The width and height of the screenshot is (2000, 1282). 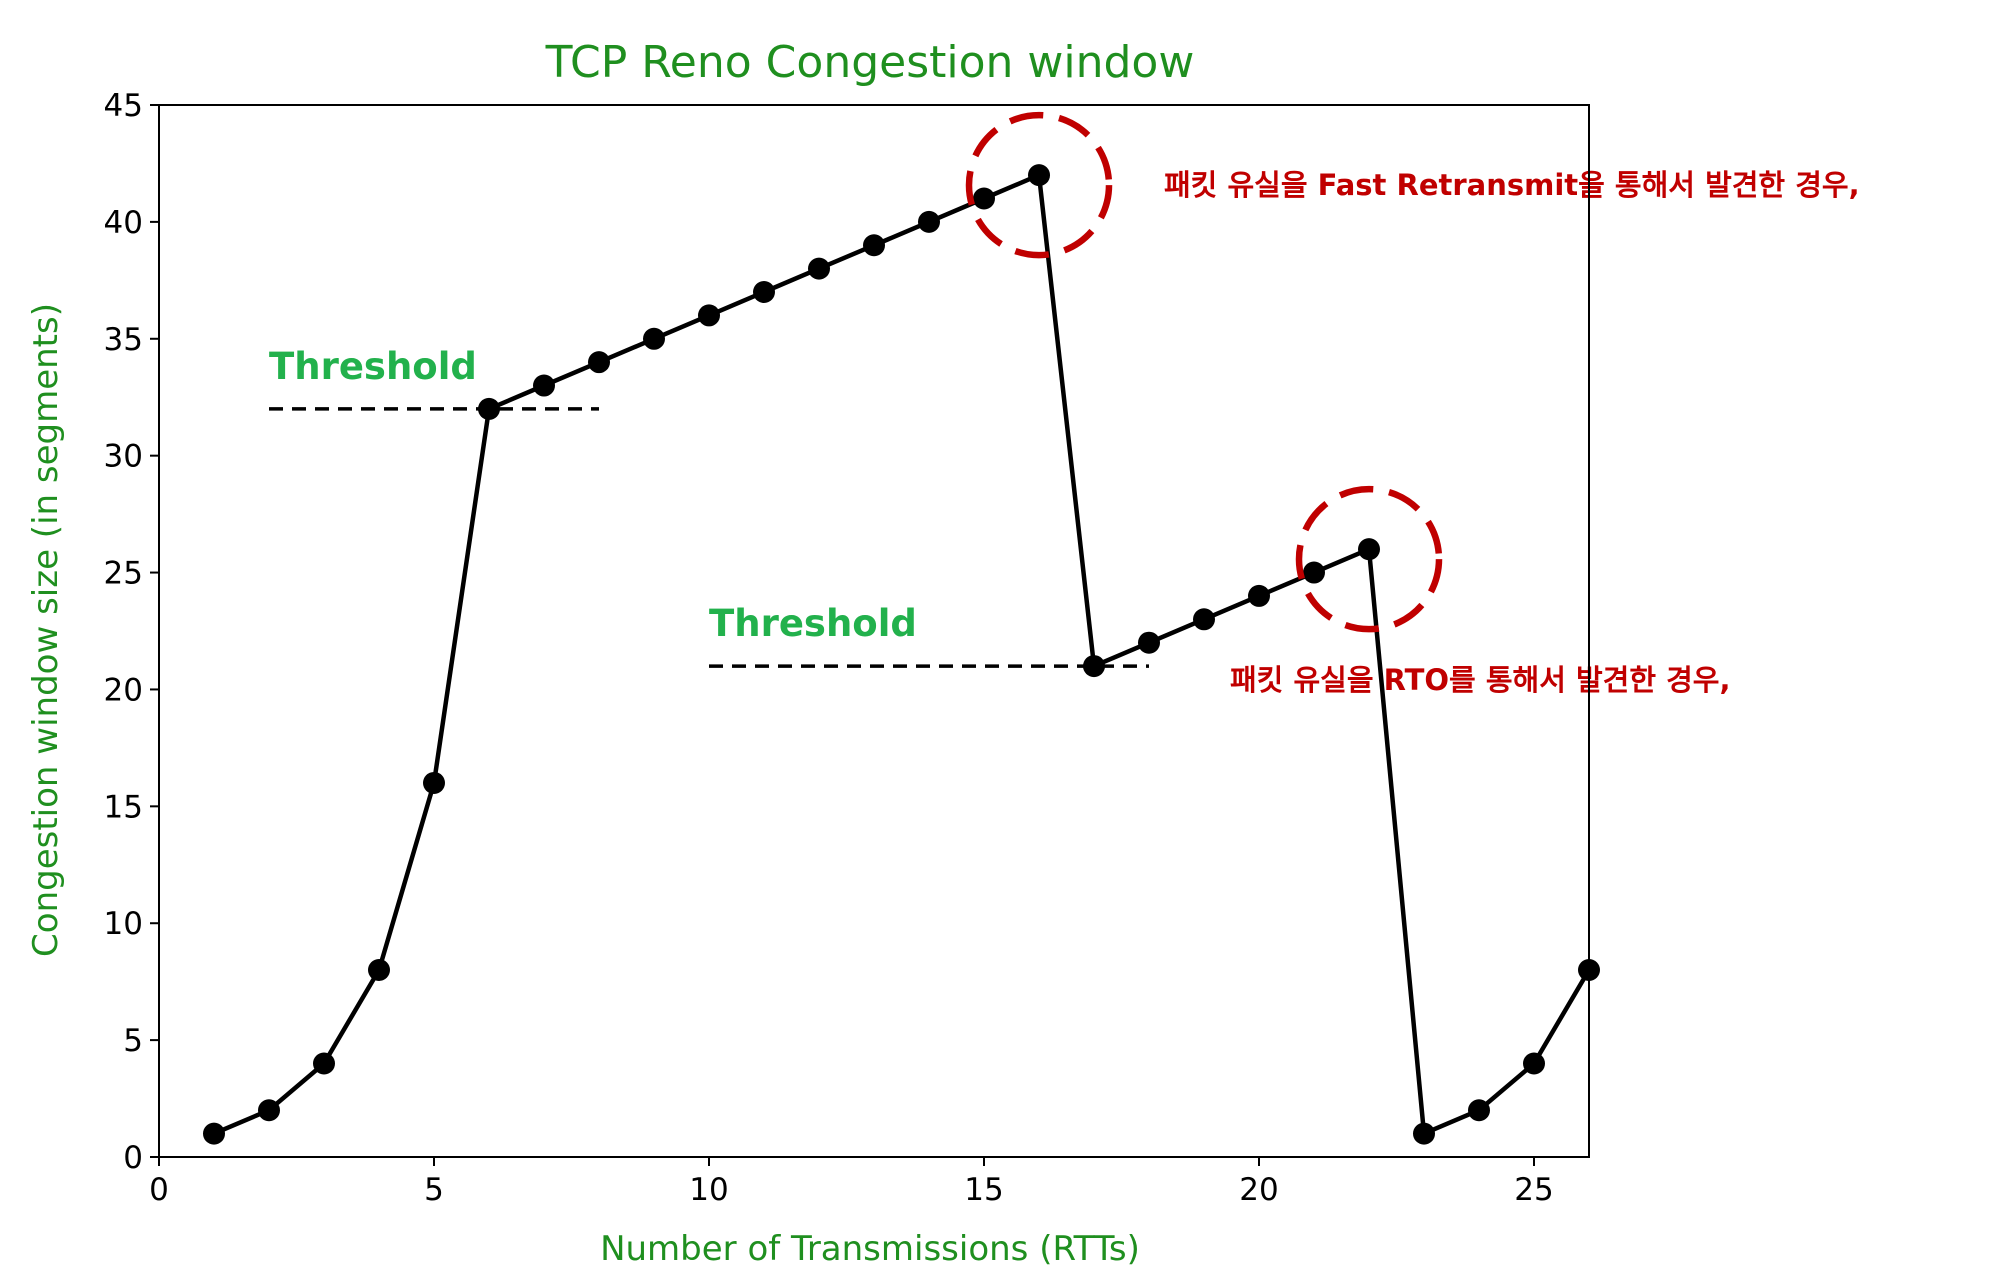 What do you see at coordinates (1533, 1190) in the screenshot?
I see `x-tick-label: 25` at bounding box center [1533, 1190].